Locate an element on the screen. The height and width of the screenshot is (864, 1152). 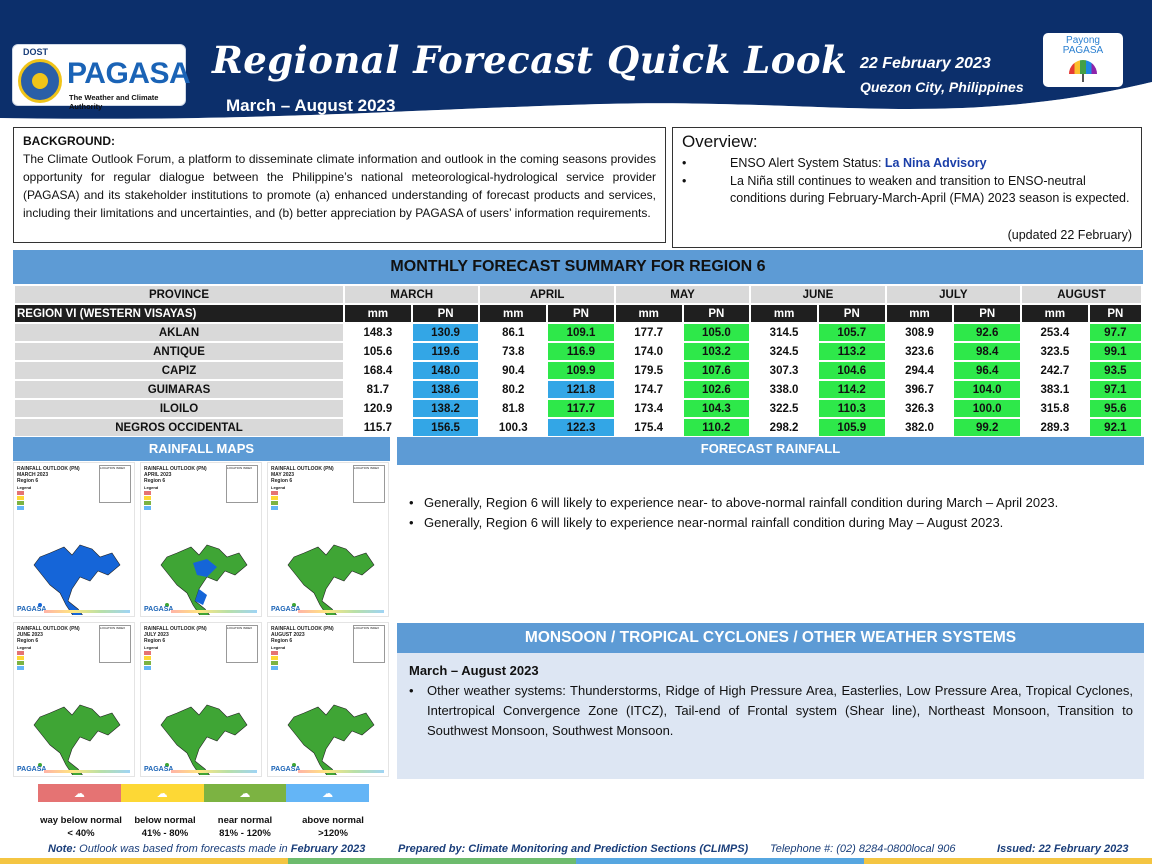
month-header: APRIL is located at coordinates (547, 294).